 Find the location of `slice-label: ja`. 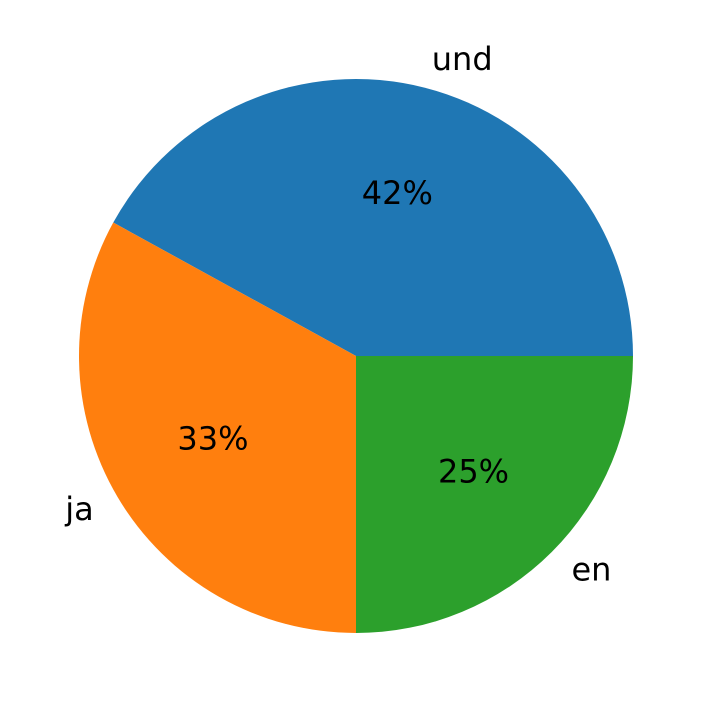

slice-label: ja is located at coordinates (79, 509).